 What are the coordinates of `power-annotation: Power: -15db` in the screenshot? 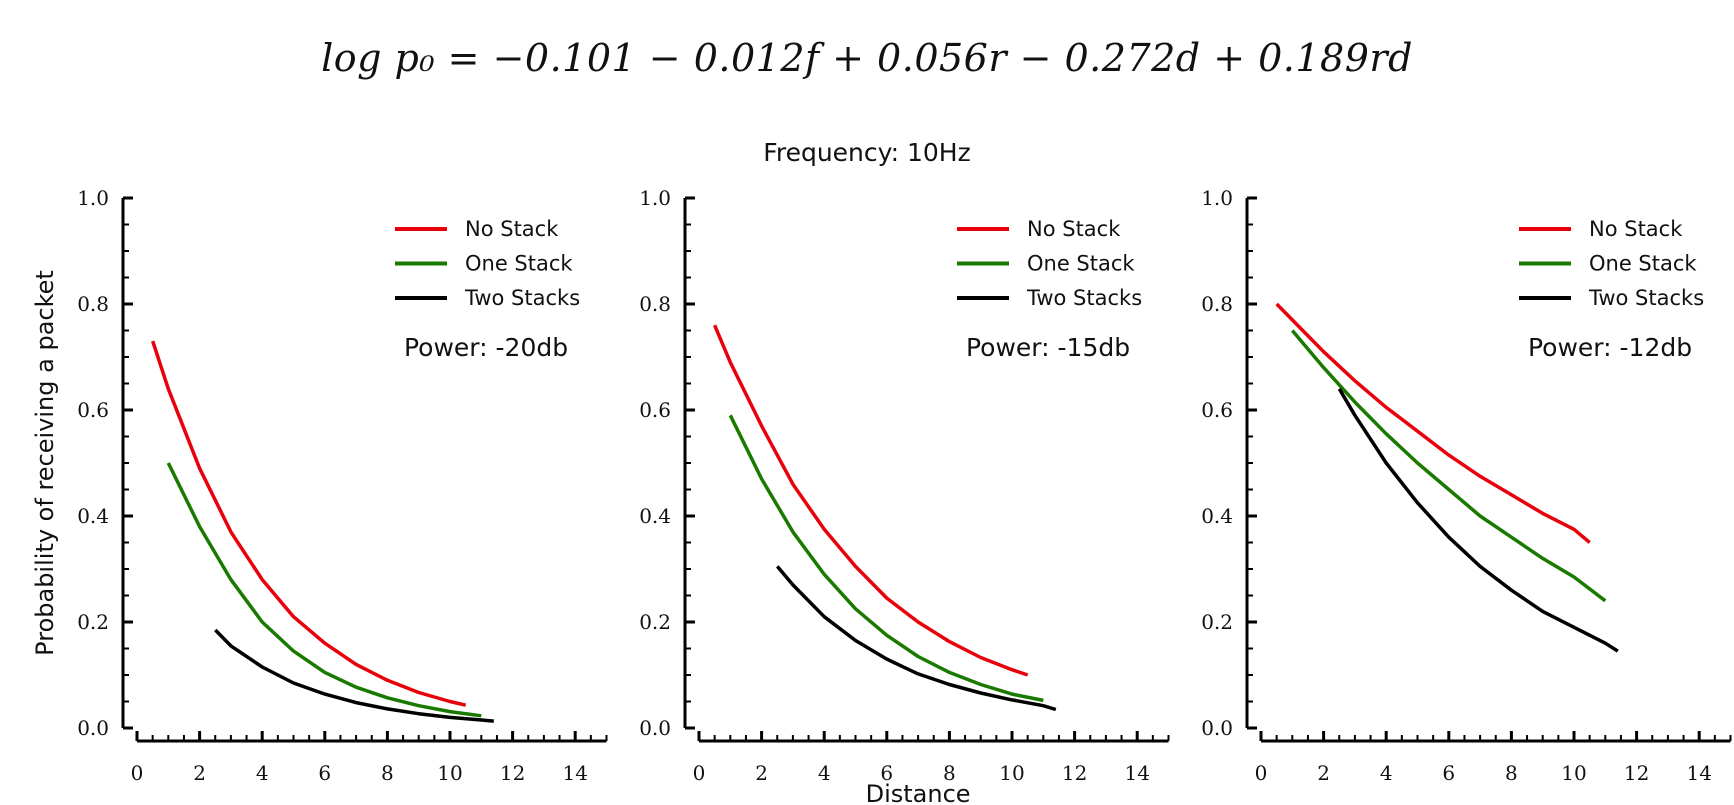 It's located at (1048, 347).